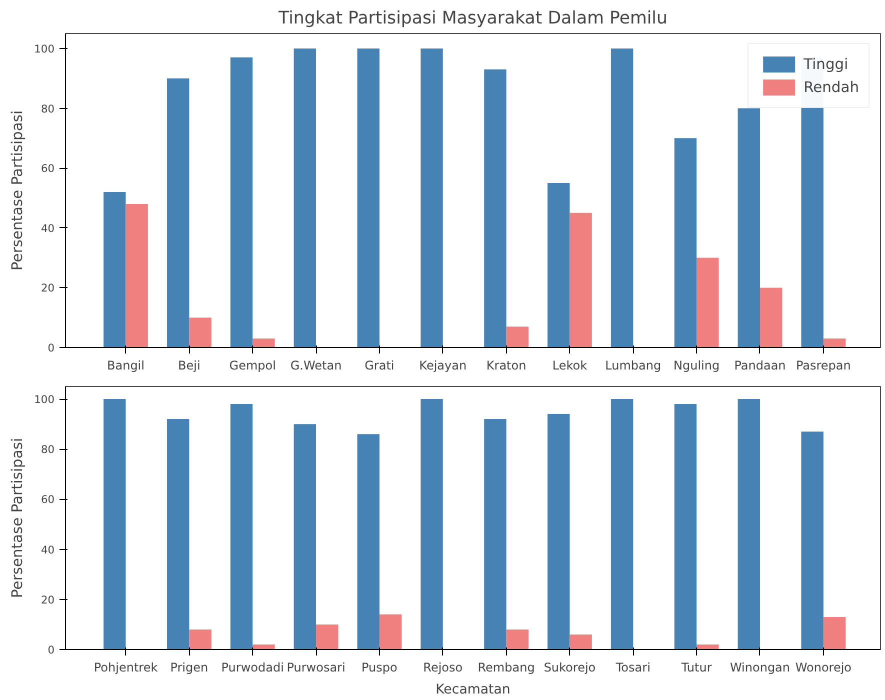  Describe the element at coordinates (380, 667) in the screenshot. I see `x-tick-label: Puspo` at that location.